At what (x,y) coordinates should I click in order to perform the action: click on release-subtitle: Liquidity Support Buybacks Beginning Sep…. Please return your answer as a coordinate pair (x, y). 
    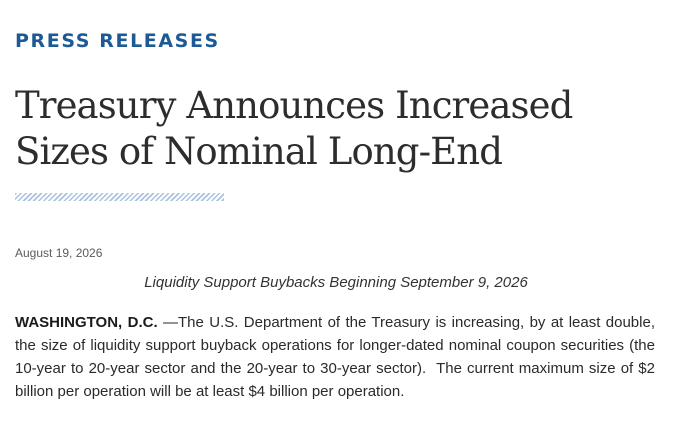
    Looking at the image, I should click on (336, 282).